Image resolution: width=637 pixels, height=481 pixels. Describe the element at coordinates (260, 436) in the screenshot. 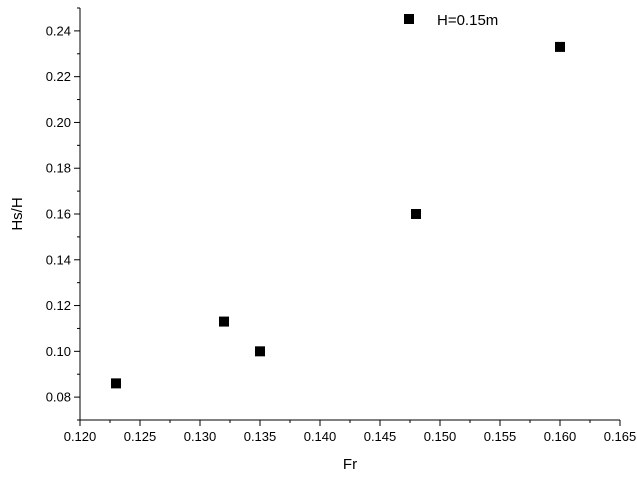

I see `x-tick-label: 0.135` at that location.